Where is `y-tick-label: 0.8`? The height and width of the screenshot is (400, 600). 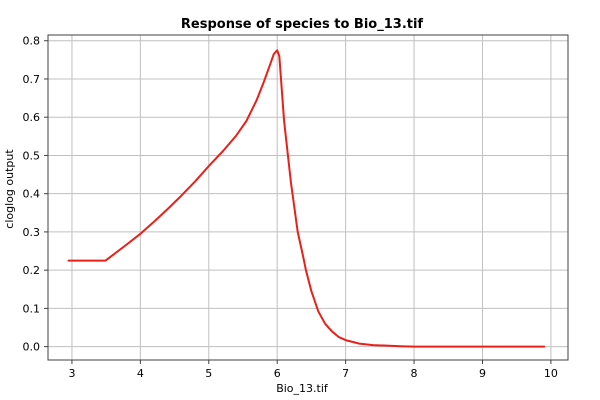 y-tick-label: 0.8 is located at coordinates (32, 41).